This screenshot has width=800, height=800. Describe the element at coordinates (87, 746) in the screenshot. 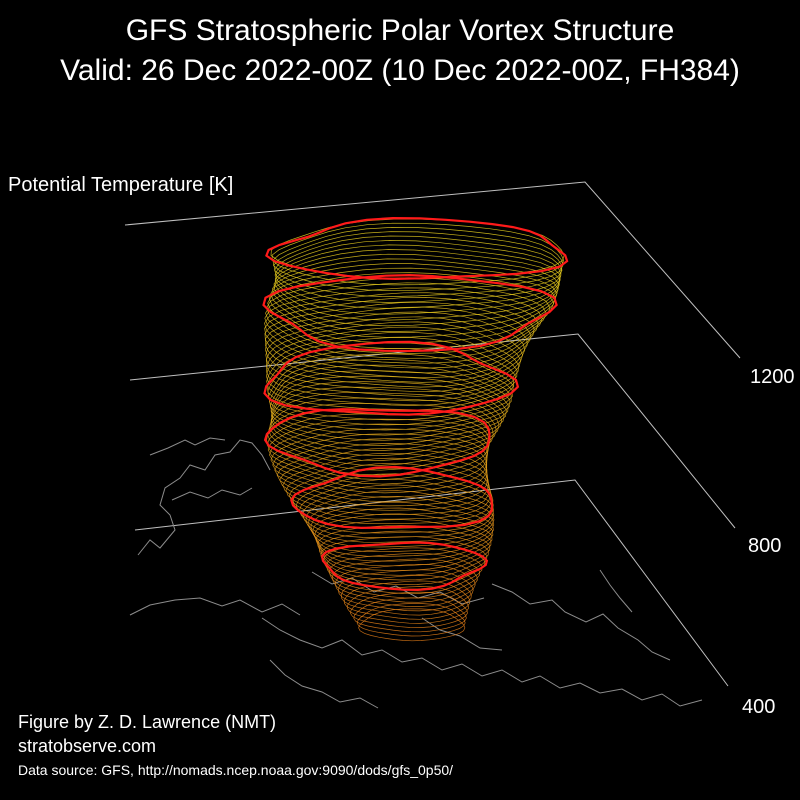

I see `website-credit: stratobserve.com` at that location.